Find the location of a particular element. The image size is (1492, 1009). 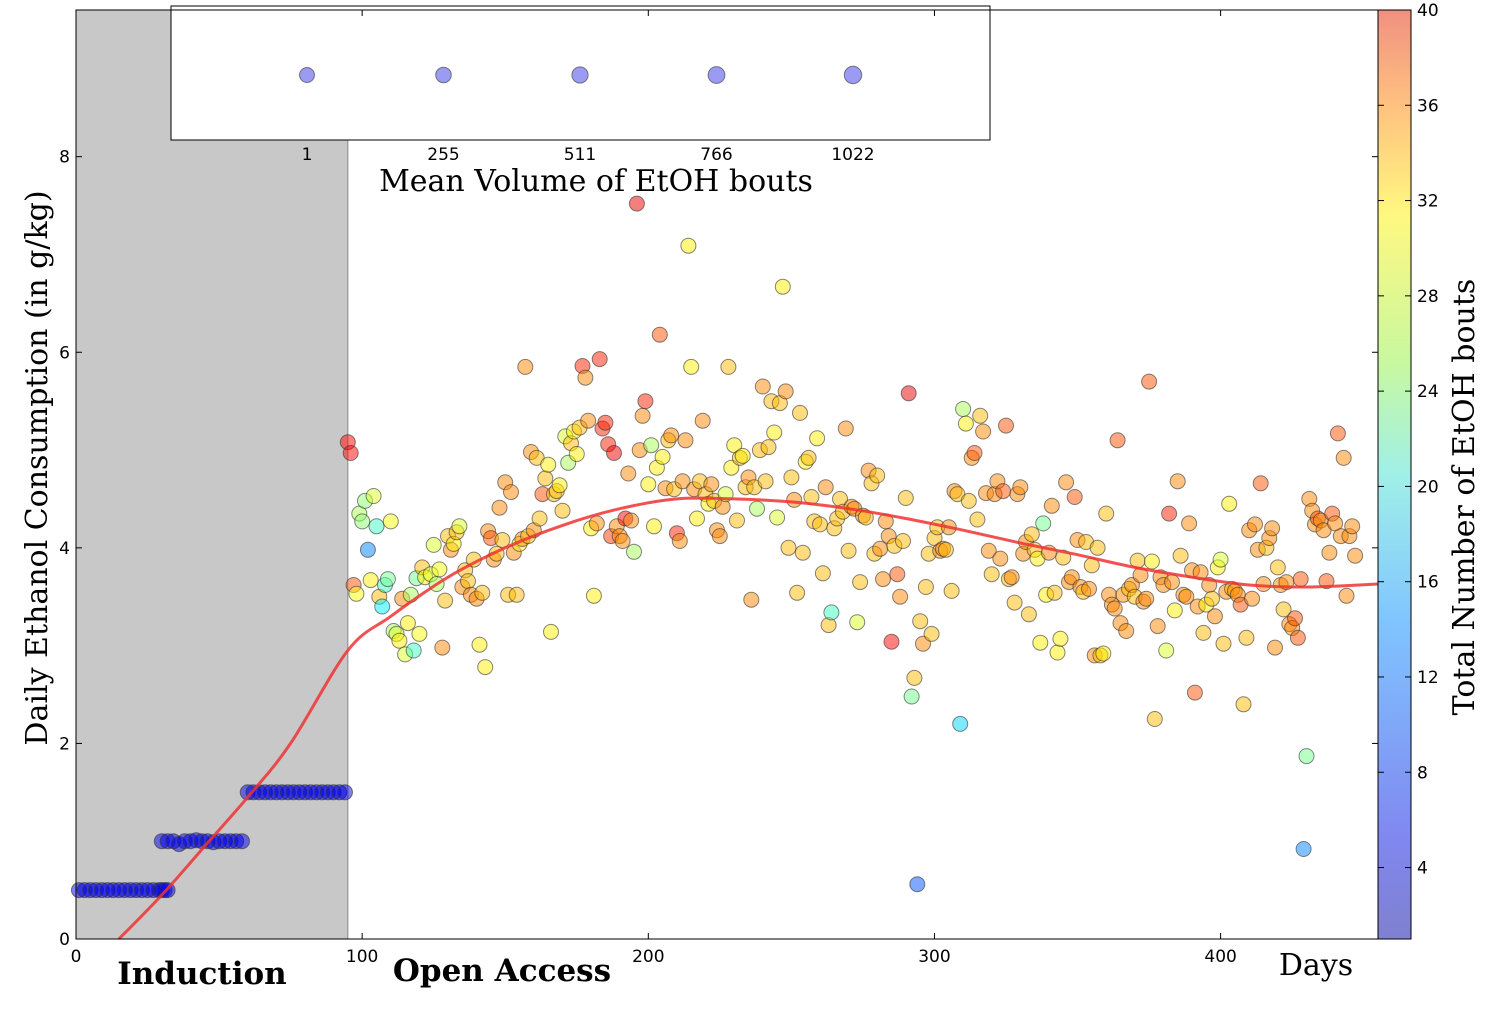

x-tick-label: 400 is located at coordinates (1220, 957).